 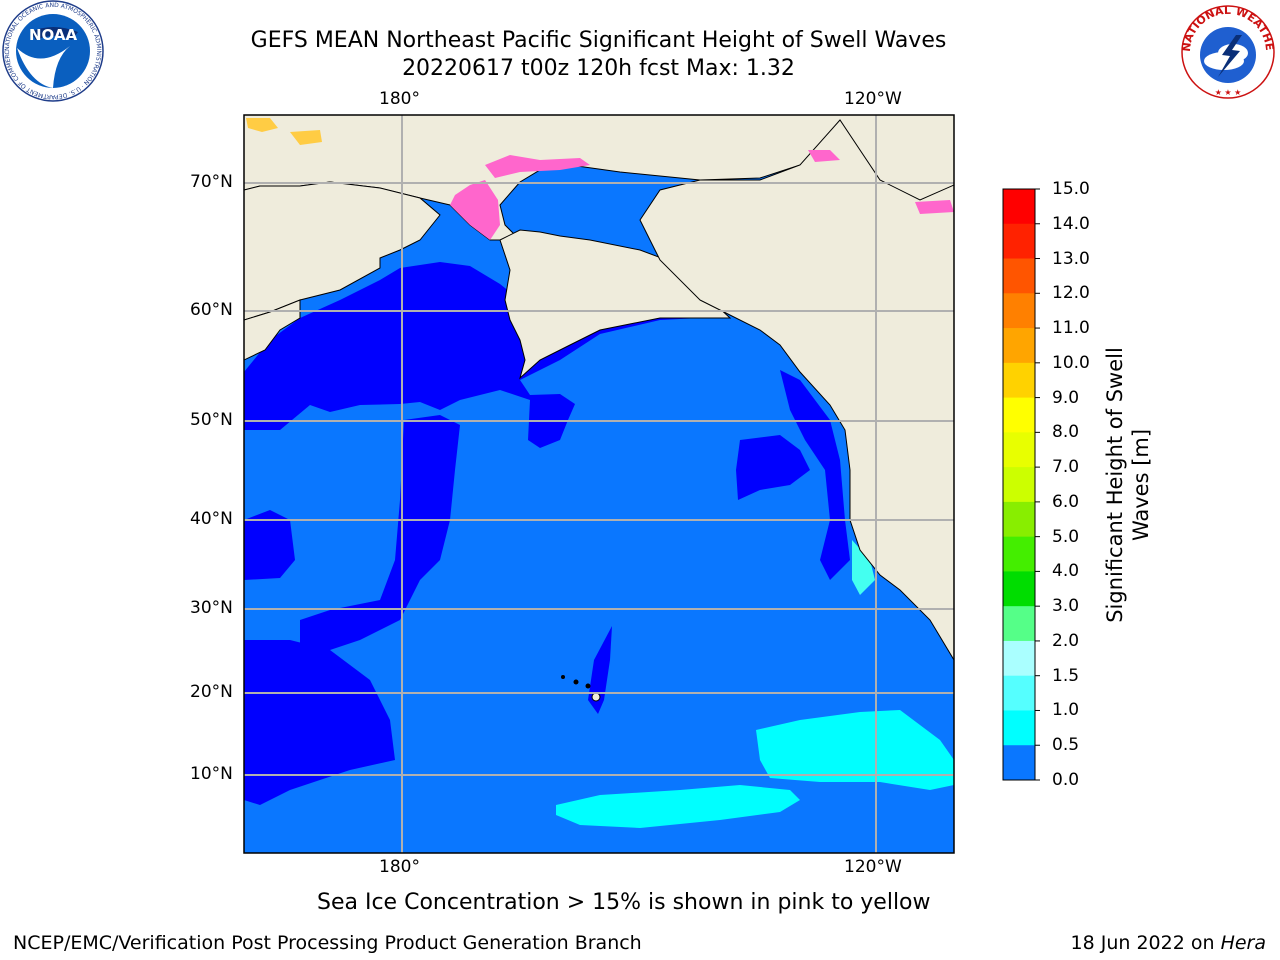 What do you see at coordinates (1071, 328) in the screenshot?
I see `colorbar-tick-label: 11.0` at bounding box center [1071, 328].